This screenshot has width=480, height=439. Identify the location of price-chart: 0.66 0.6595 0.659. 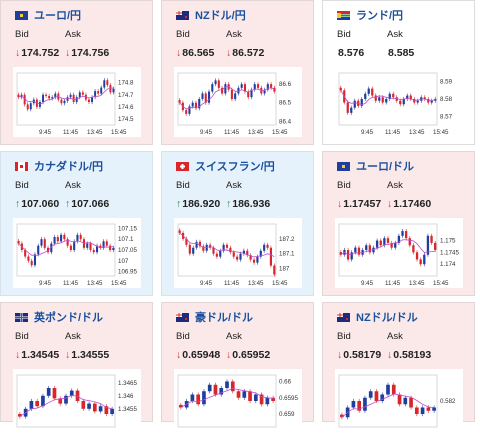
(238, 404).